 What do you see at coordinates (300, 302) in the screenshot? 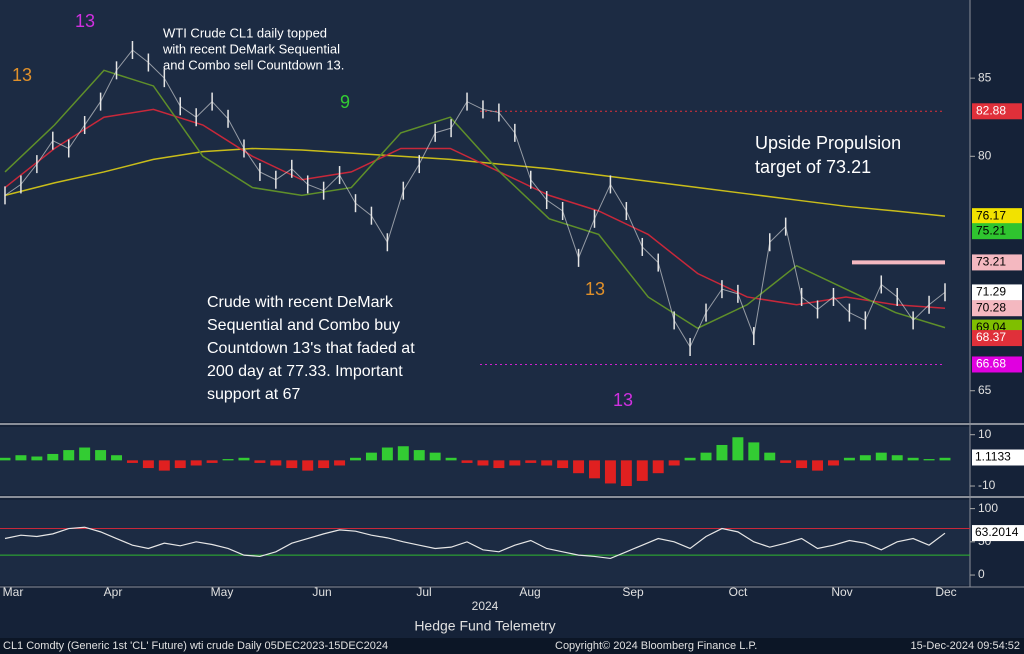
I see `annotation: Crude with recent DeMark` at bounding box center [300, 302].